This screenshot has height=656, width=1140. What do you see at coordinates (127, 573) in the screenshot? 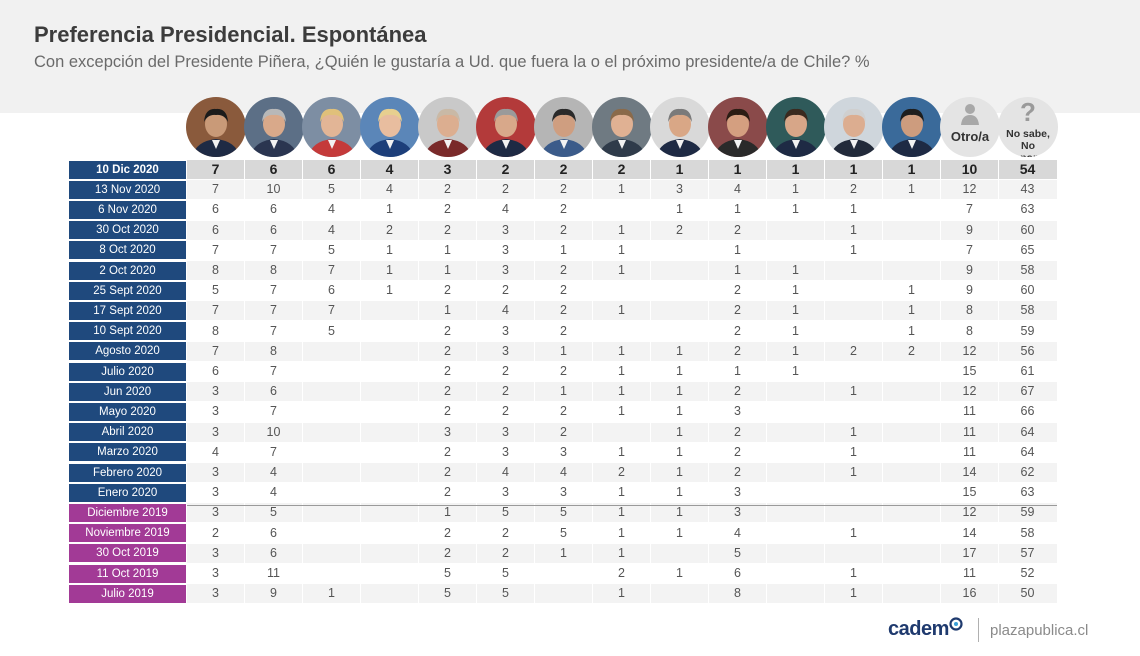
I see `row-date-label: 11 Oct 2019` at bounding box center [127, 573].